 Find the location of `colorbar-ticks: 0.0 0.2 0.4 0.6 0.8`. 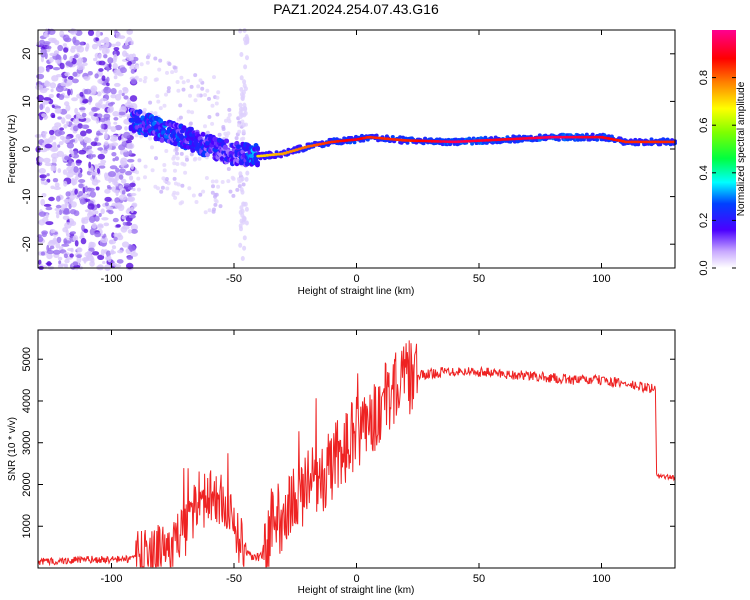

colorbar-ticks: 0.0 0.2 0.4 0.6 0.8 is located at coordinates (717, 173).